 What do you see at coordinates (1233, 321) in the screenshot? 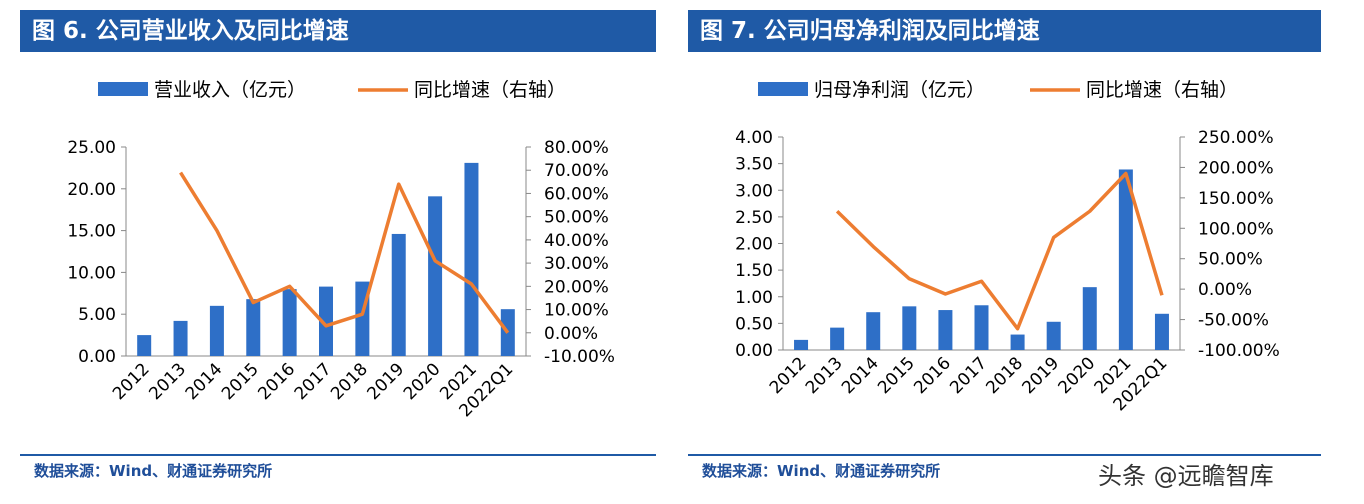
I see `y2-tick-label: -50.00%` at bounding box center [1233, 321].